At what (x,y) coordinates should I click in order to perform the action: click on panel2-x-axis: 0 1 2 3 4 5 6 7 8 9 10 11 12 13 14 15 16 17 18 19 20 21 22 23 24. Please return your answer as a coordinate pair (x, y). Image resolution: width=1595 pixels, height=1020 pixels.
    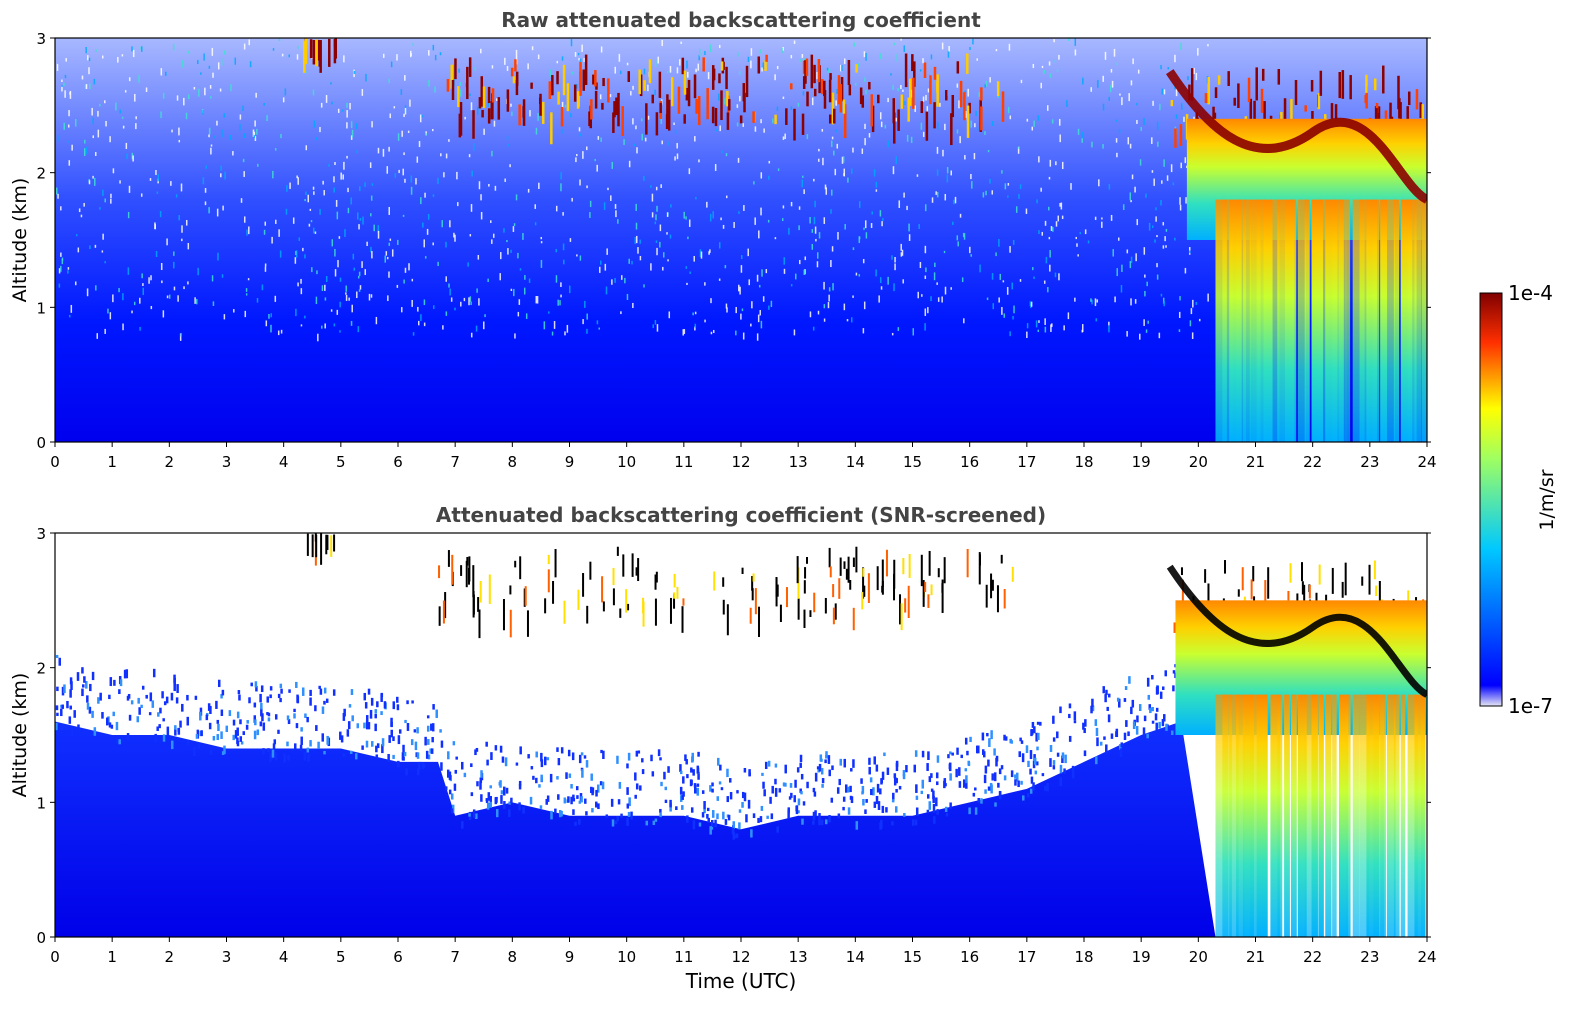
    Looking at the image, I should click on (743, 951).